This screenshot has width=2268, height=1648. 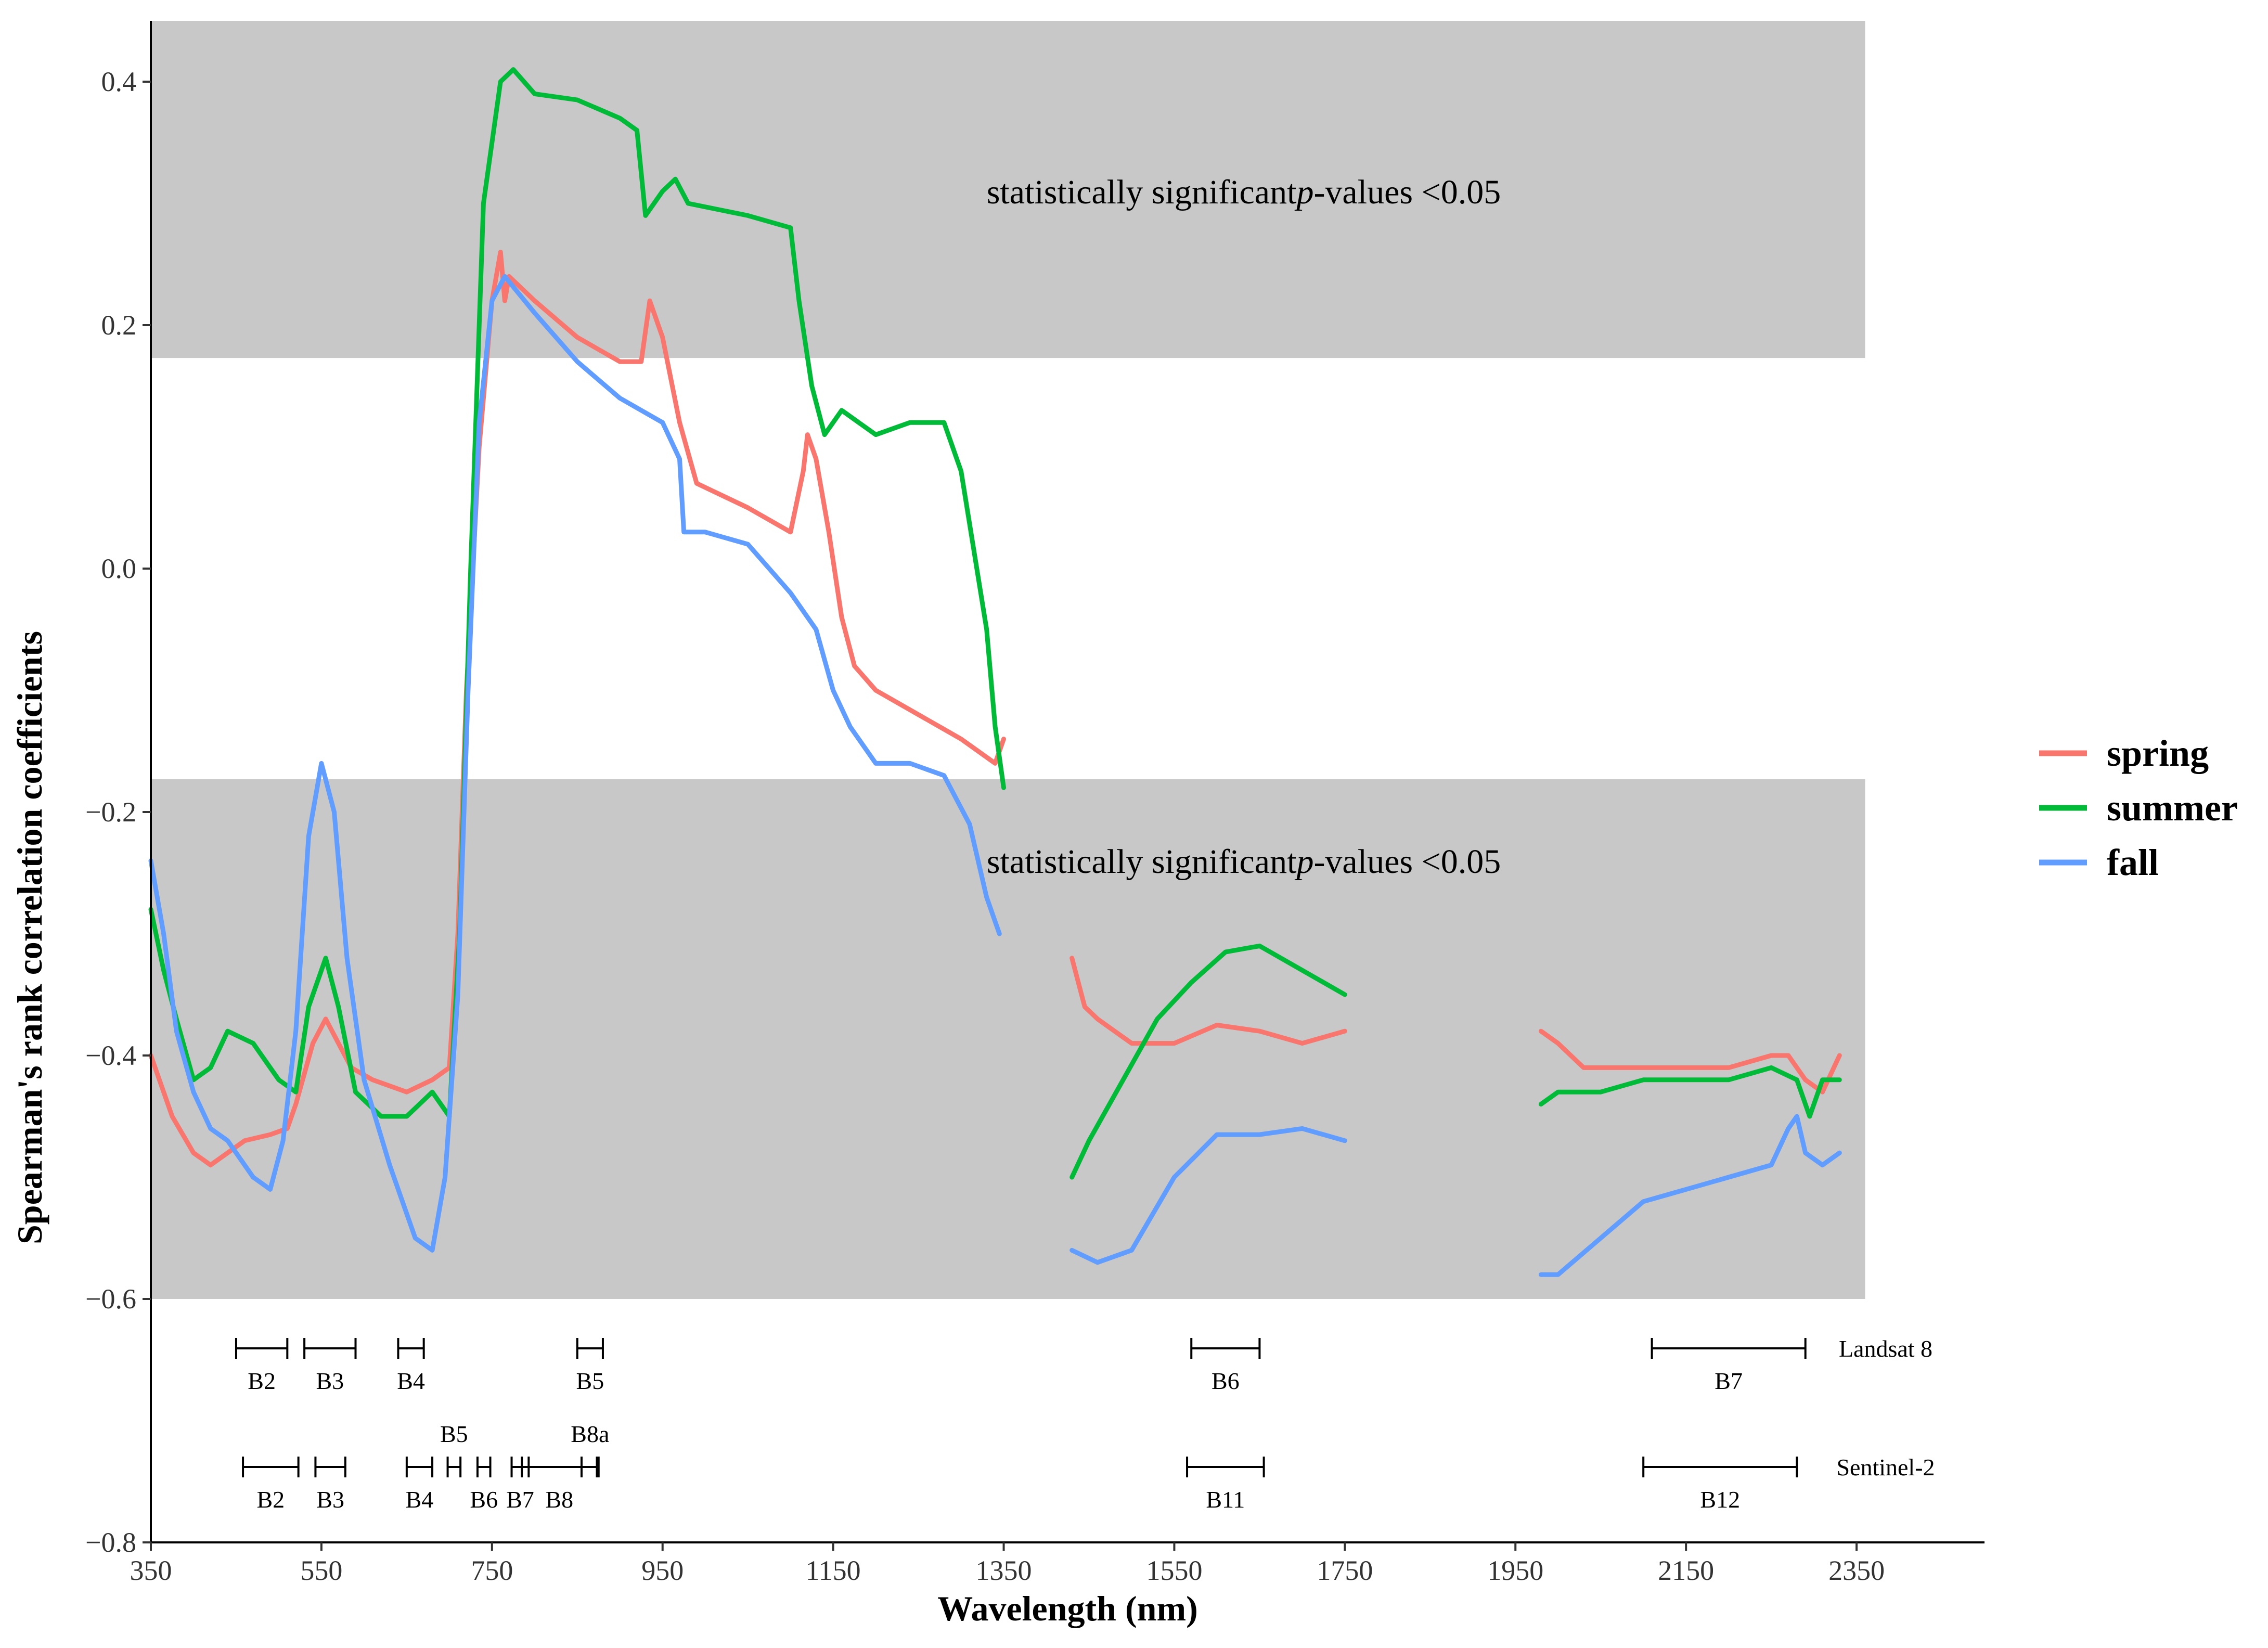 What do you see at coordinates (119, 568) in the screenshot?
I see `y-tick-label: 0.0` at bounding box center [119, 568].